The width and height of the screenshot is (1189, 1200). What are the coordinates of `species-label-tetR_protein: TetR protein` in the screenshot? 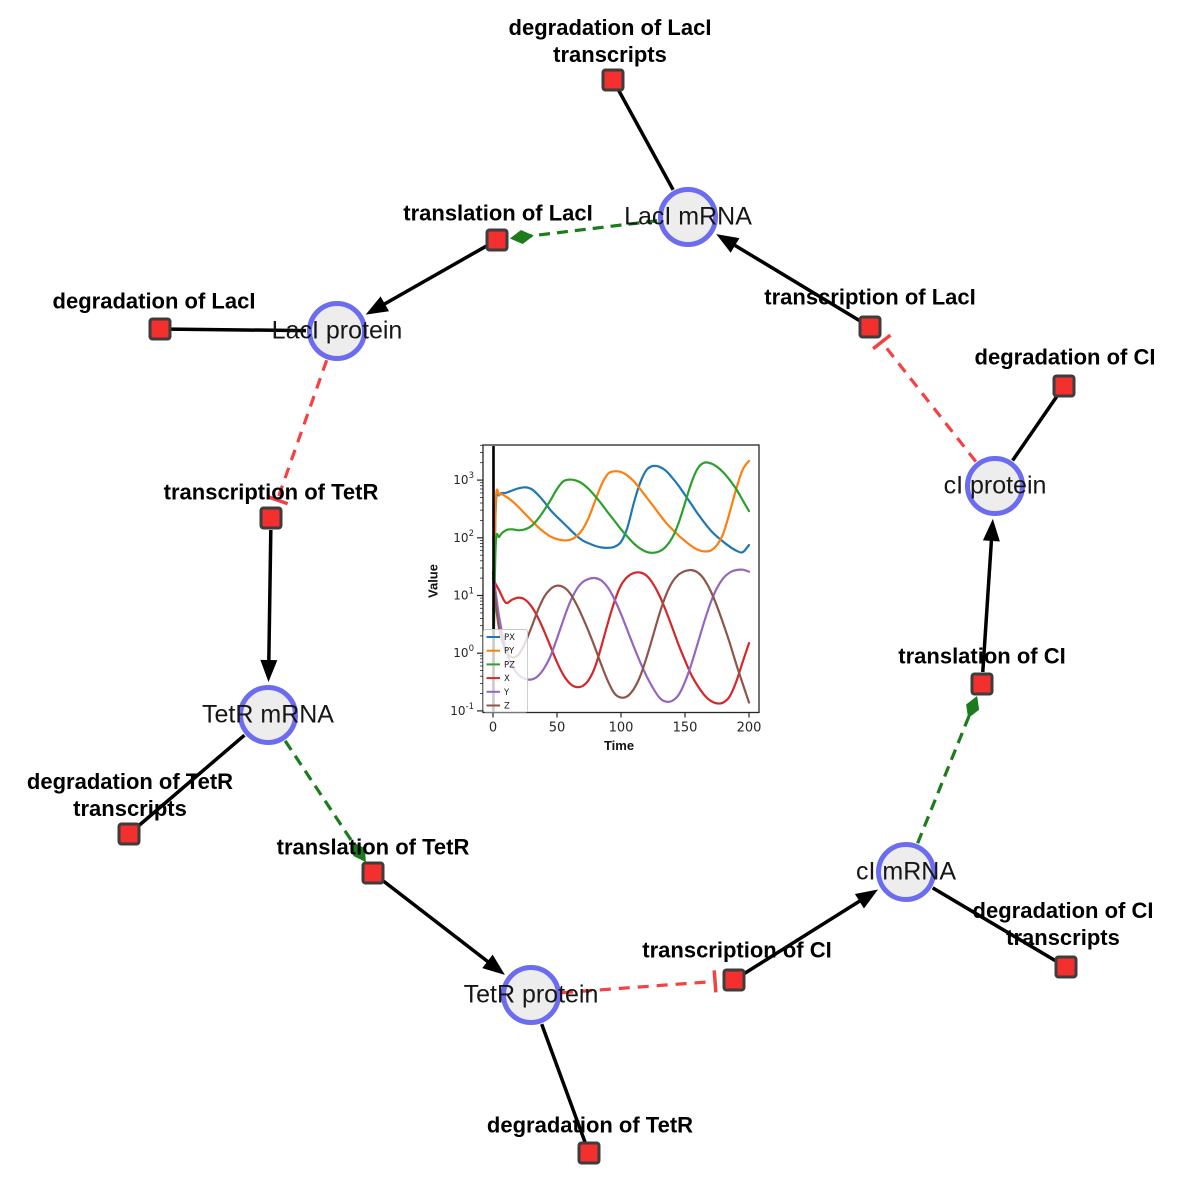 It's located at (531, 994).